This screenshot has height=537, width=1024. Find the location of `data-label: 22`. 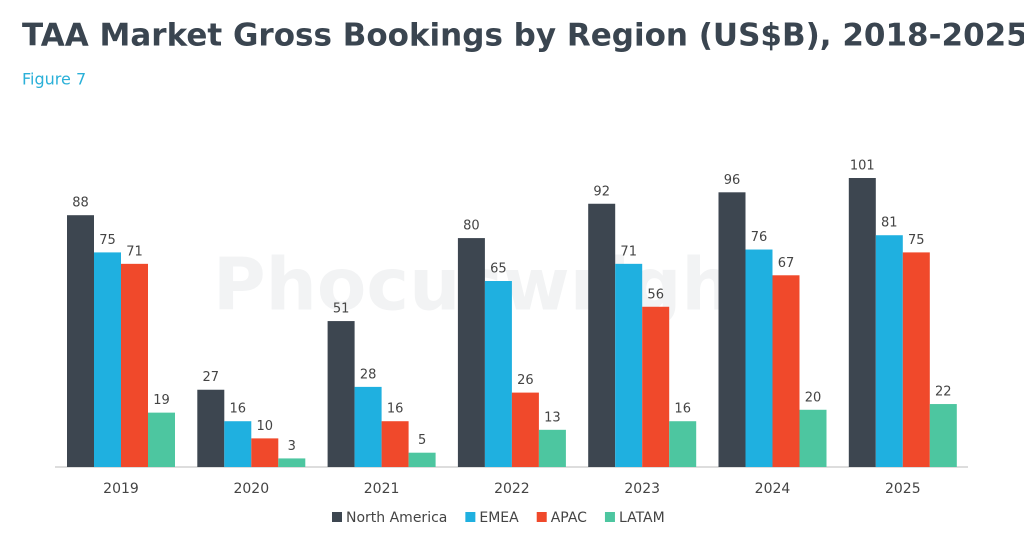

data-label: 22 is located at coordinates (943, 392).